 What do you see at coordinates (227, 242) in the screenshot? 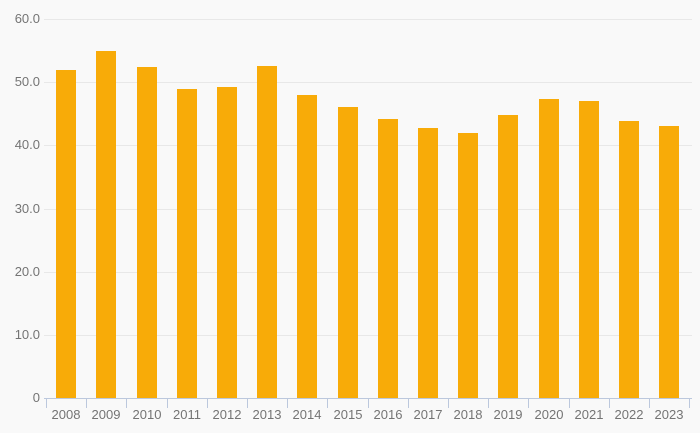
I see `bar-2012` at bounding box center [227, 242].